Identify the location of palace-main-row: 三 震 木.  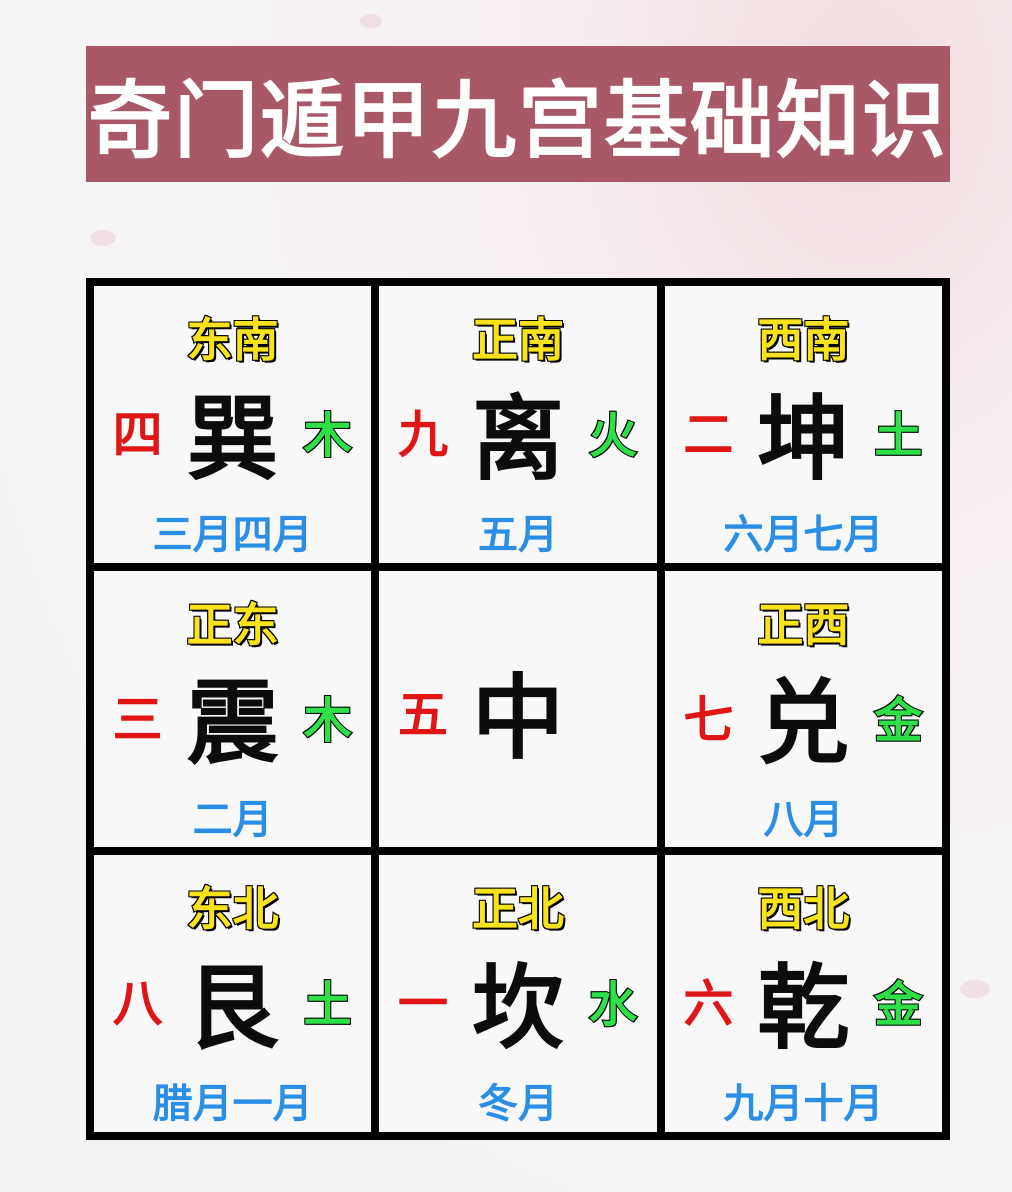
(232, 719).